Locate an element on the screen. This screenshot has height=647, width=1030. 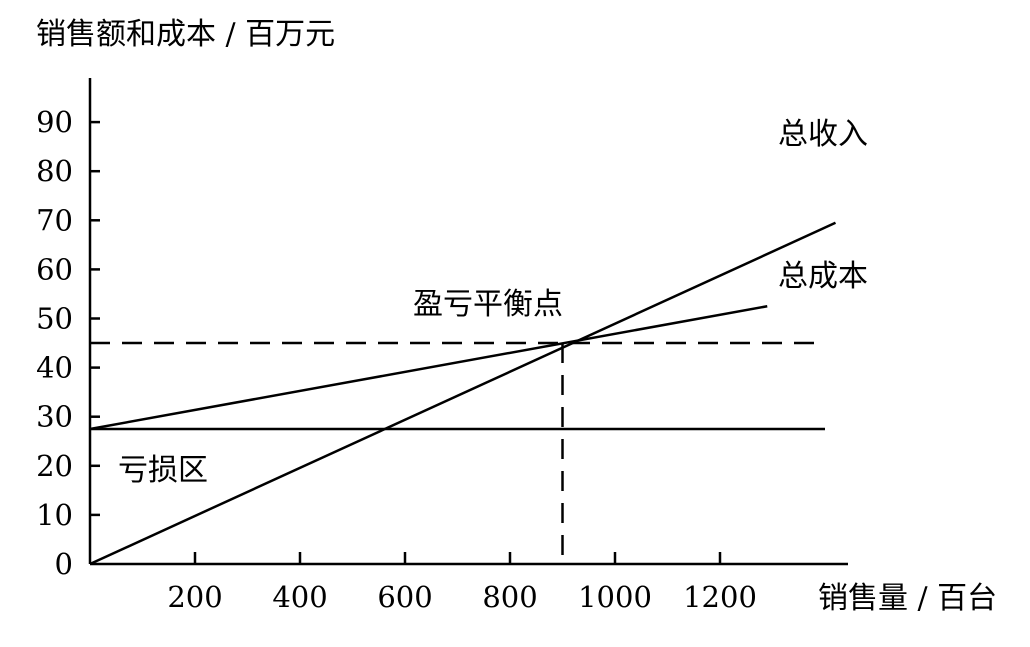
y-tick-label: 90 is located at coordinates (54, 122).